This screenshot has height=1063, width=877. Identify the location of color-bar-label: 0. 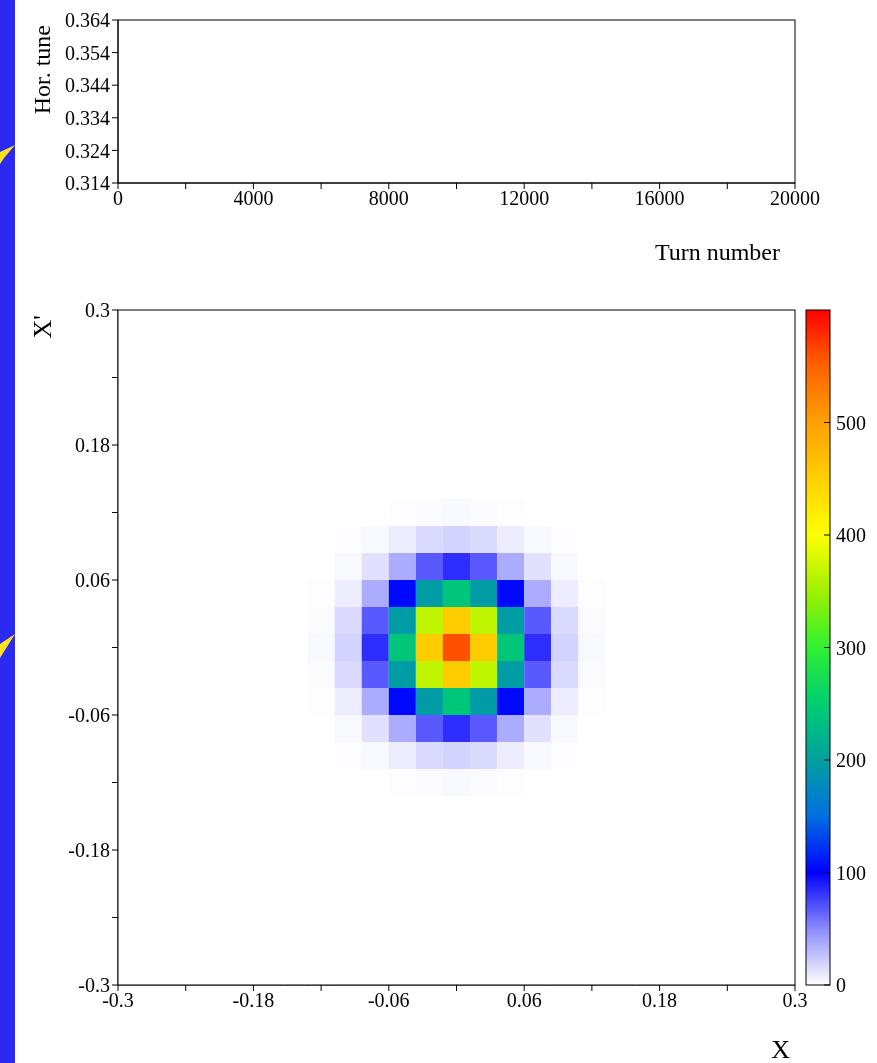
(841, 985).